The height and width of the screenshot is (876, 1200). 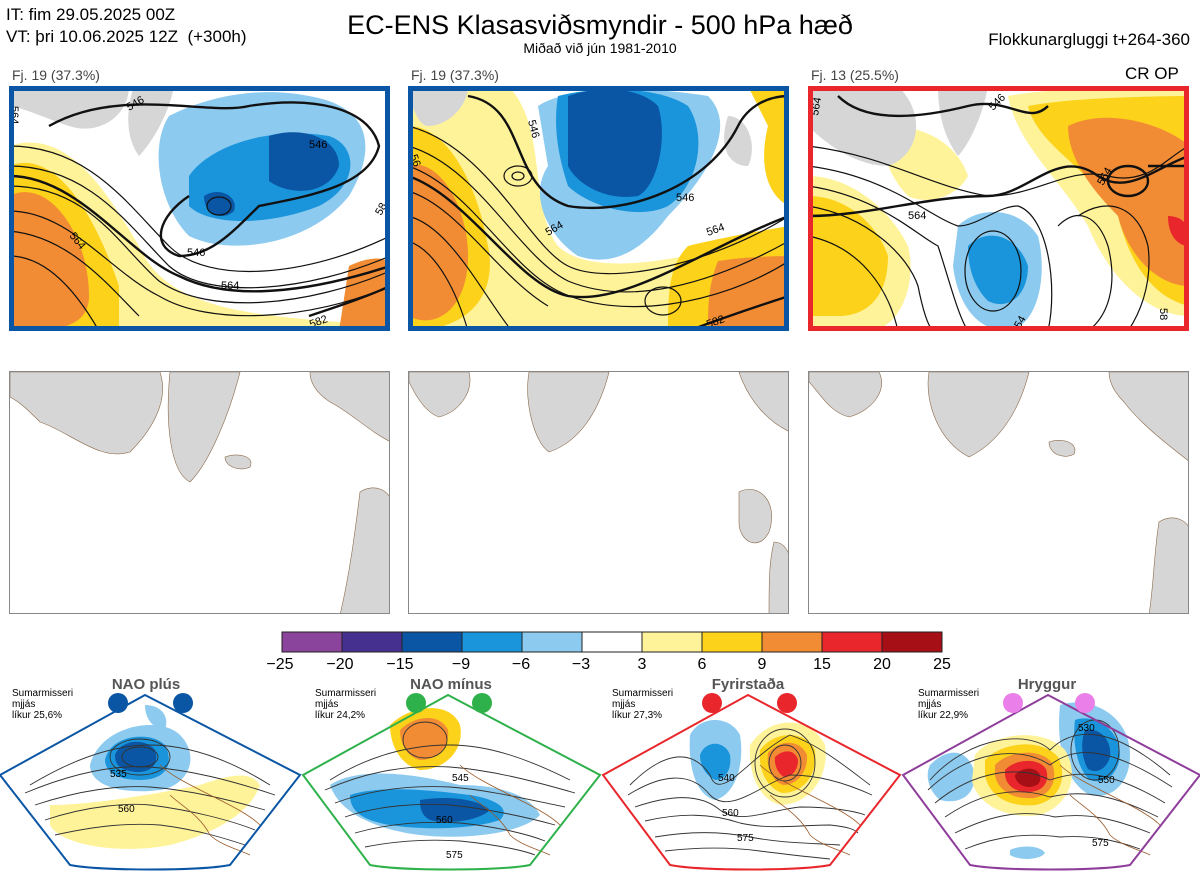 I want to click on cluster-map-3-svg: 546 564 564 54 564 58, so click(x=998, y=208).